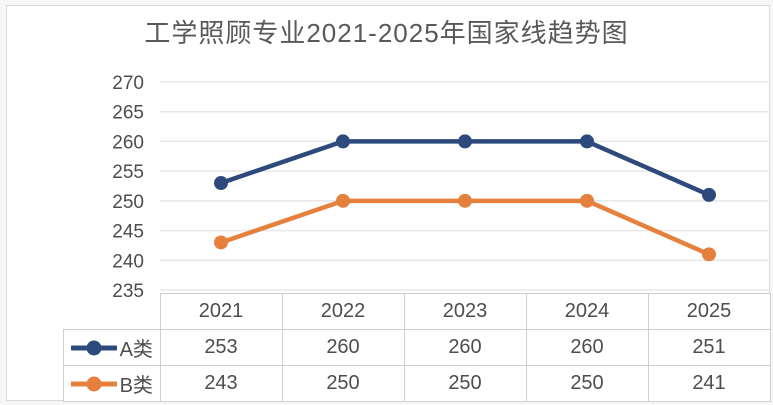  I want to click on year-header-cell: 2025, so click(709, 311).